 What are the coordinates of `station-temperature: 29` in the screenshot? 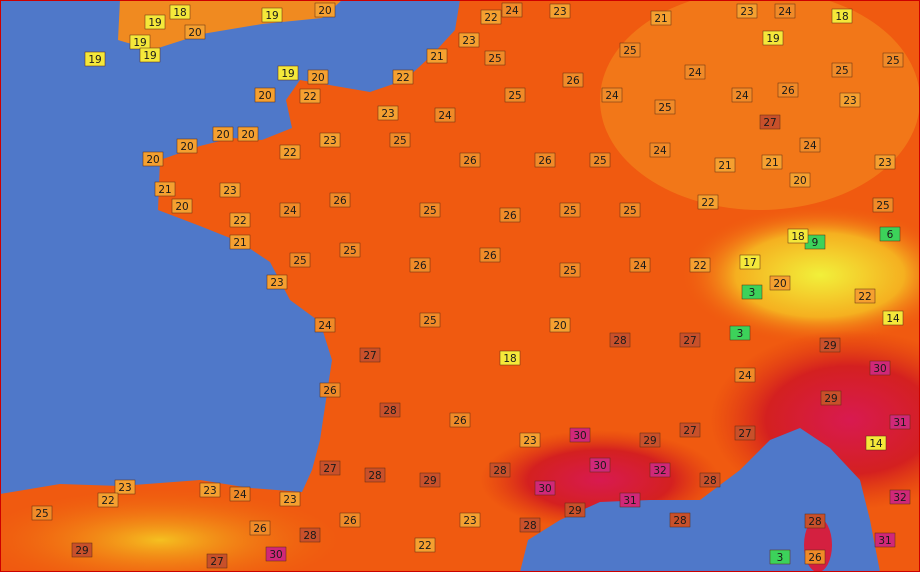 It's located at (429, 481).